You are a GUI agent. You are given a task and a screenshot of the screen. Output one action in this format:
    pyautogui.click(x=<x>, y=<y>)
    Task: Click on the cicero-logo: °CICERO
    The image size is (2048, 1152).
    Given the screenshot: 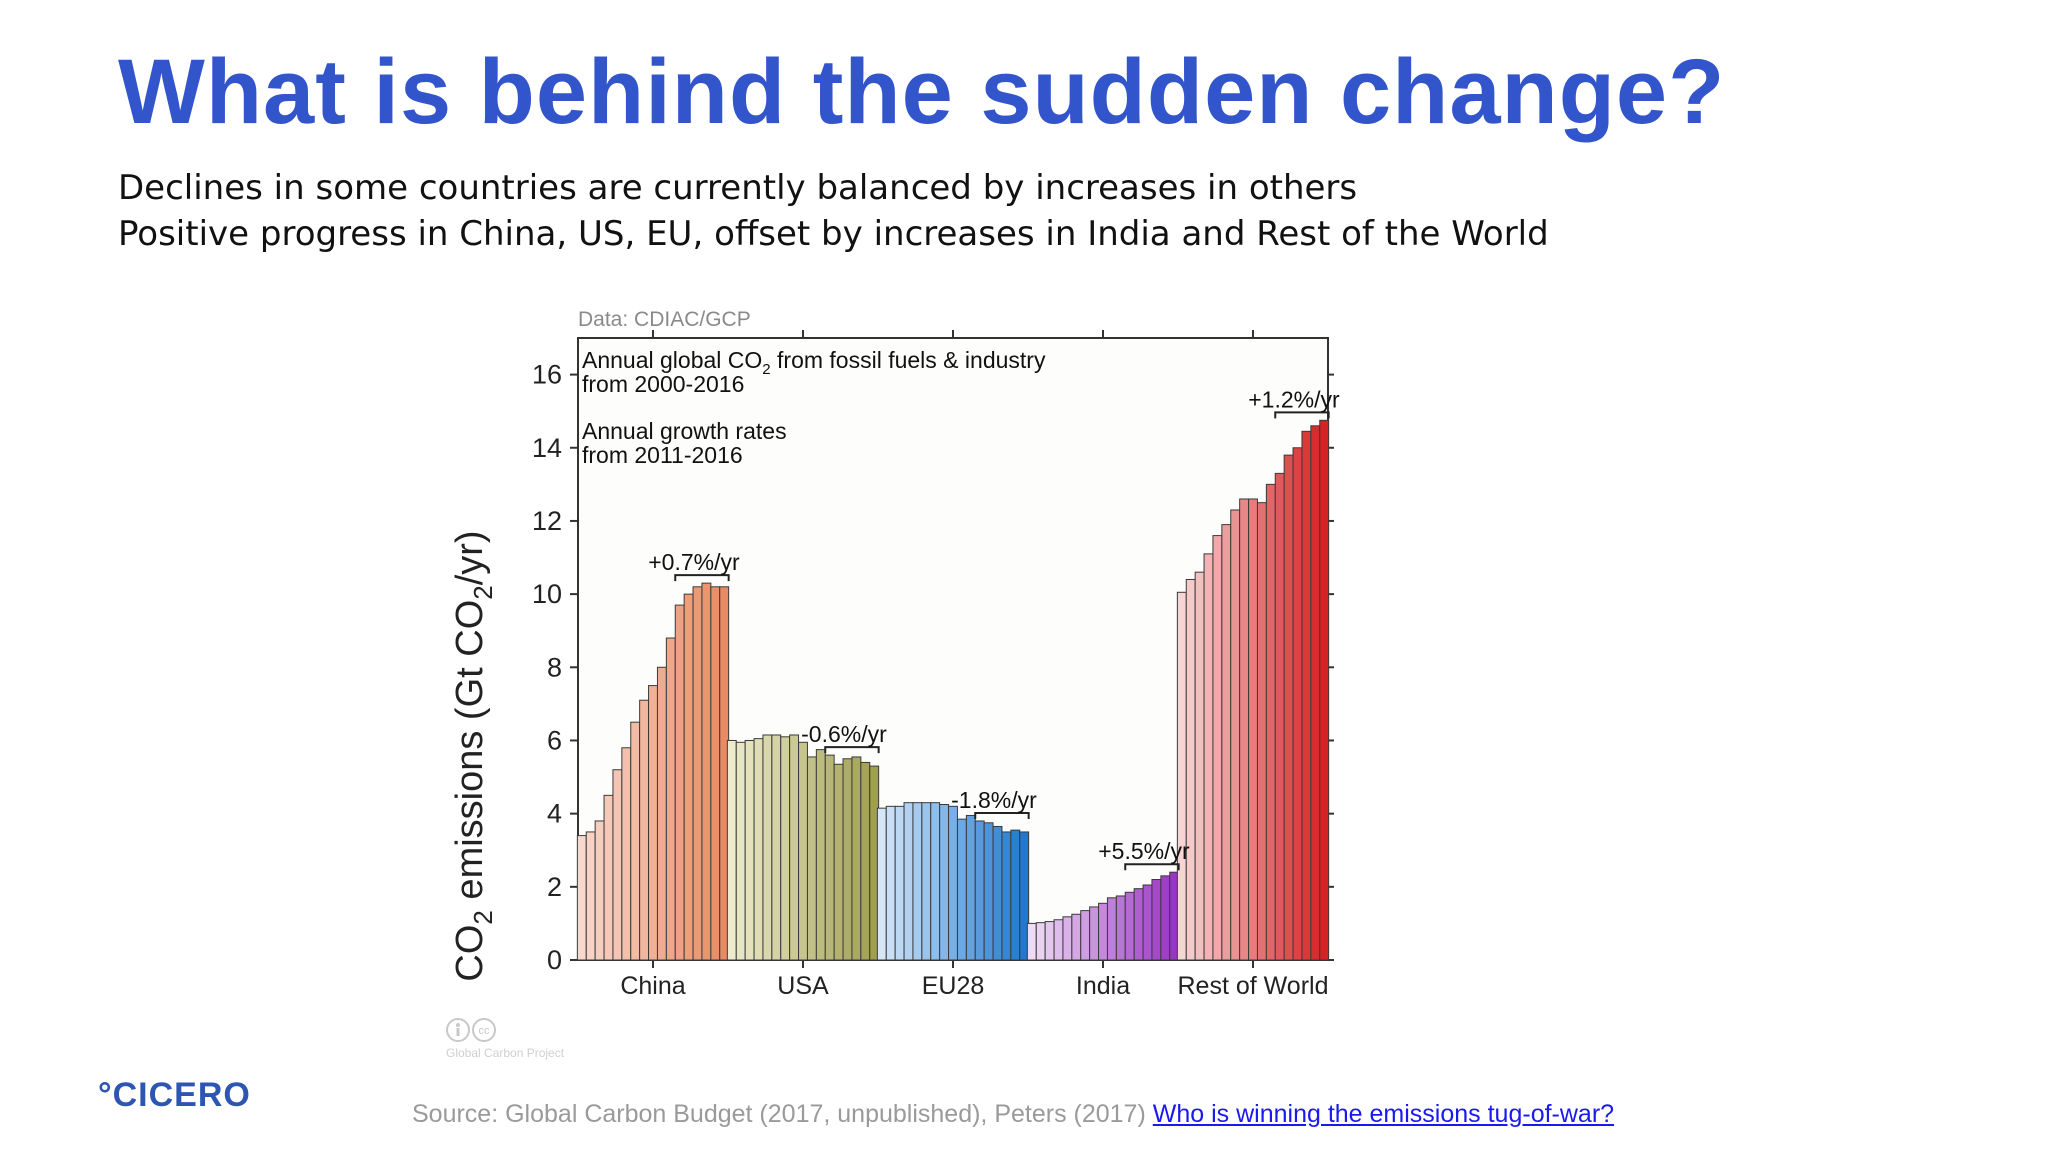 What is the action you would take?
    pyautogui.click(x=174, y=1095)
    